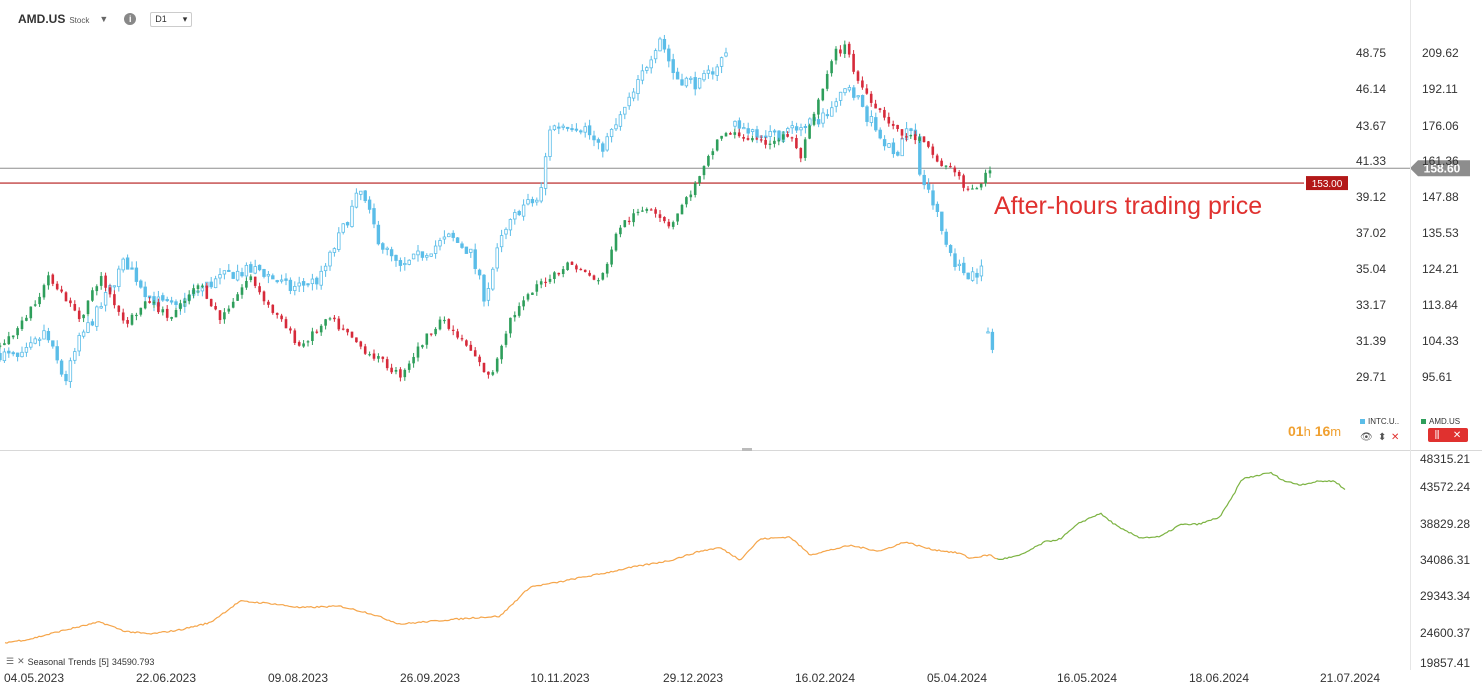  What do you see at coordinates (130, 19) in the screenshot?
I see `info-icon: i` at bounding box center [130, 19].